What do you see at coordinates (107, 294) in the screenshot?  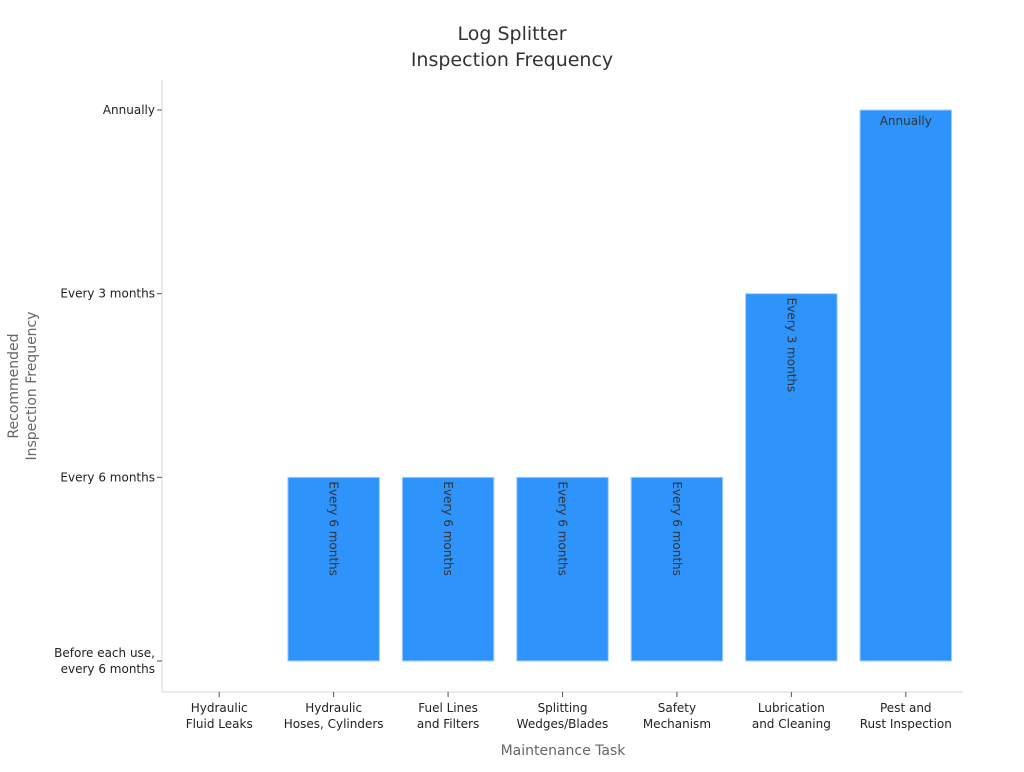 I see `y-tick-label: Every 3 months` at bounding box center [107, 294].